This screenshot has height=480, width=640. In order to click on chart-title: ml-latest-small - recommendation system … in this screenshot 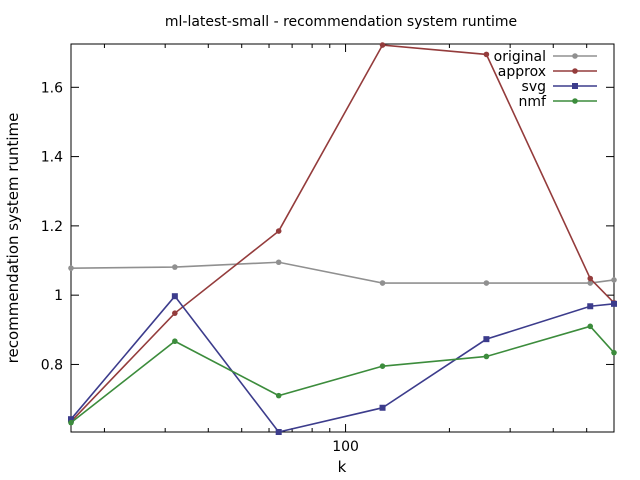, I will do `click(341, 22)`.